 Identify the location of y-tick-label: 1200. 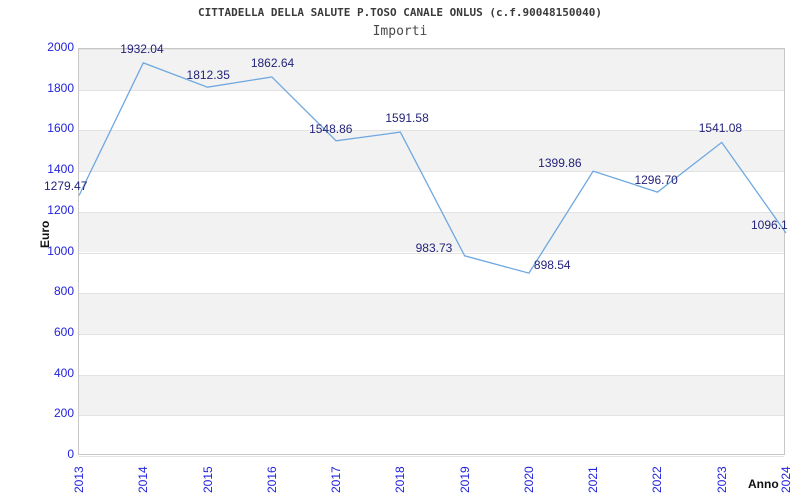
(60, 209).